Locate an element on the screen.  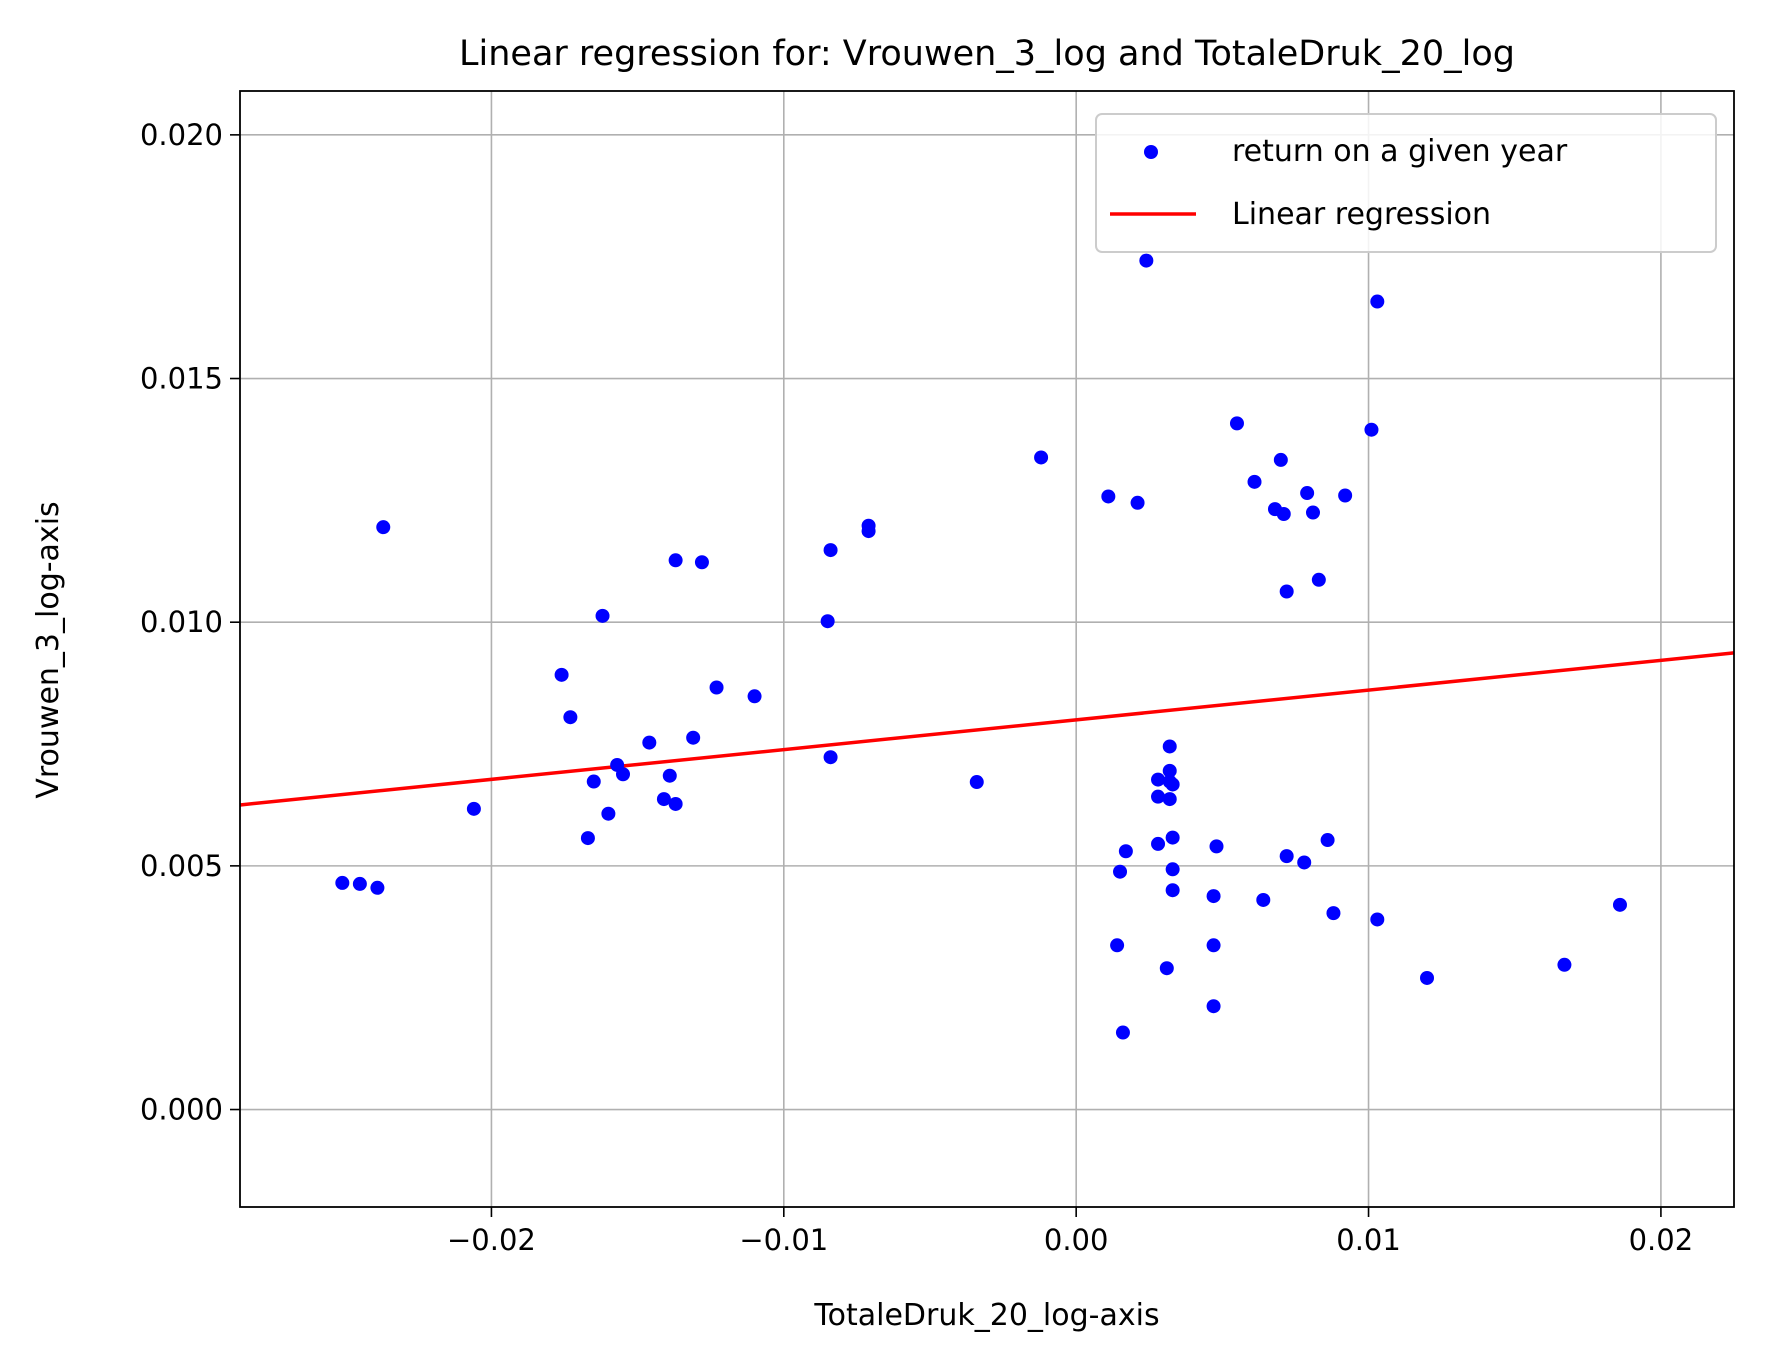
regression-line is located at coordinates (987, 729).